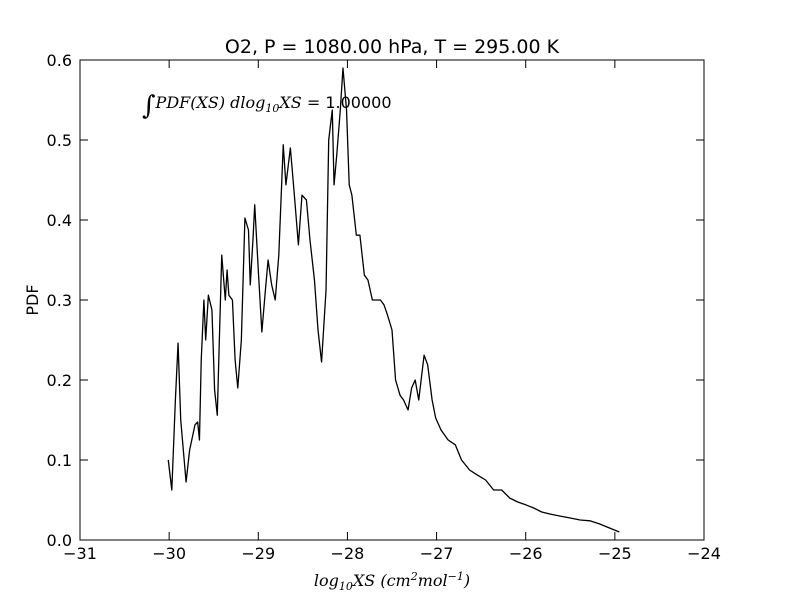 This screenshot has width=800, height=600. I want to click on x-label-part: mol, so click(433, 580).